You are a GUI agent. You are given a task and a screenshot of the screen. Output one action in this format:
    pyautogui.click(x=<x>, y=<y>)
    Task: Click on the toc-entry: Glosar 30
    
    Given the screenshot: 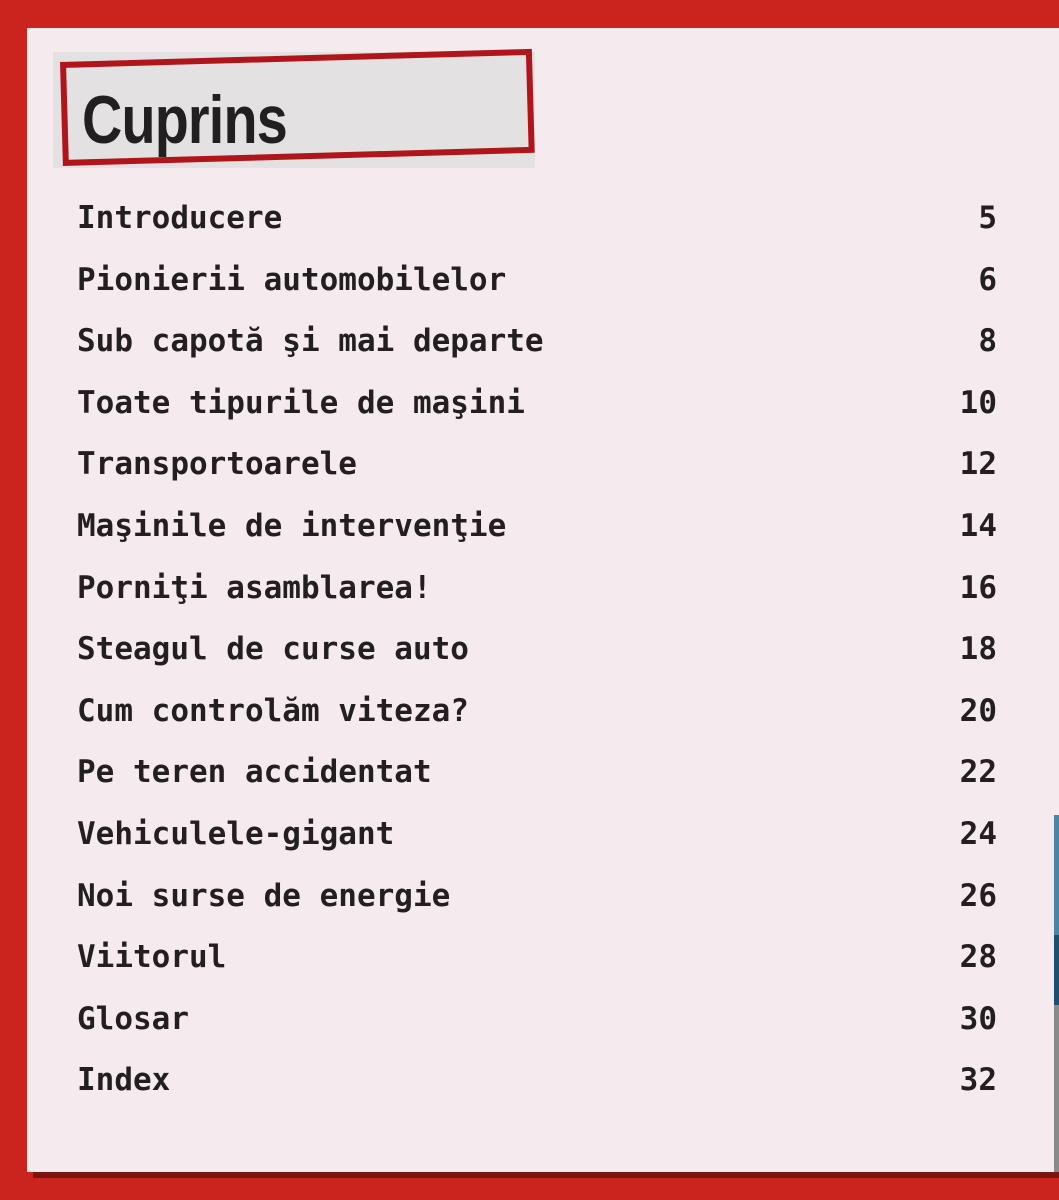 What is the action you would take?
    pyautogui.click(x=537, y=1028)
    